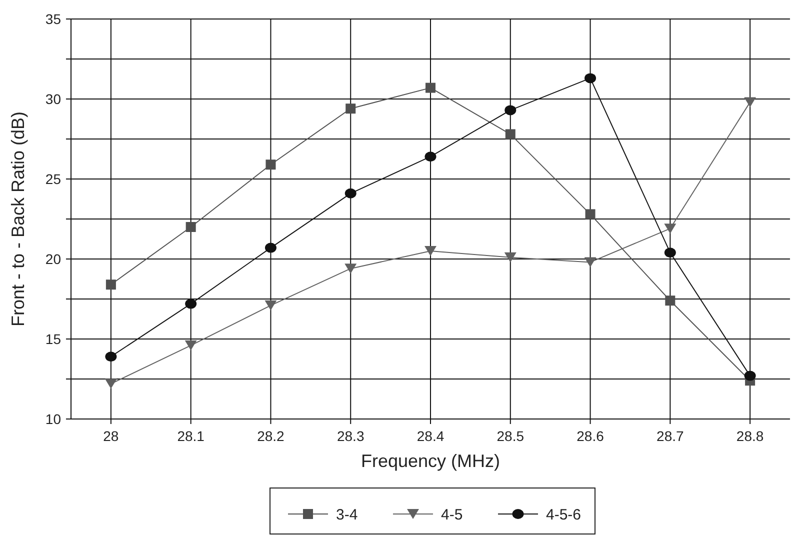 This screenshot has height=543, width=791. Describe the element at coordinates (53, 338) in the screenshot. I see `y-tick-label: 15` at that location.